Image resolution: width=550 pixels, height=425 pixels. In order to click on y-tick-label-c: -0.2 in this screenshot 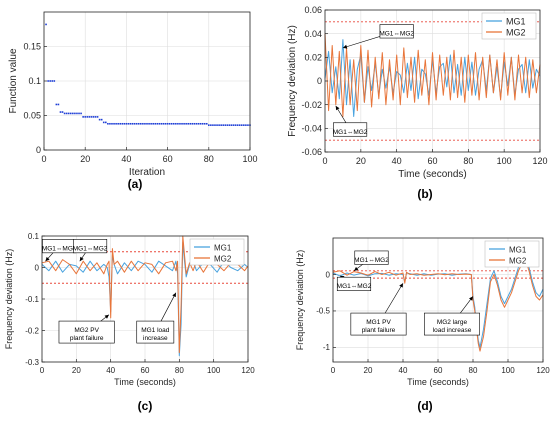, I will do `click(32, 330)`.